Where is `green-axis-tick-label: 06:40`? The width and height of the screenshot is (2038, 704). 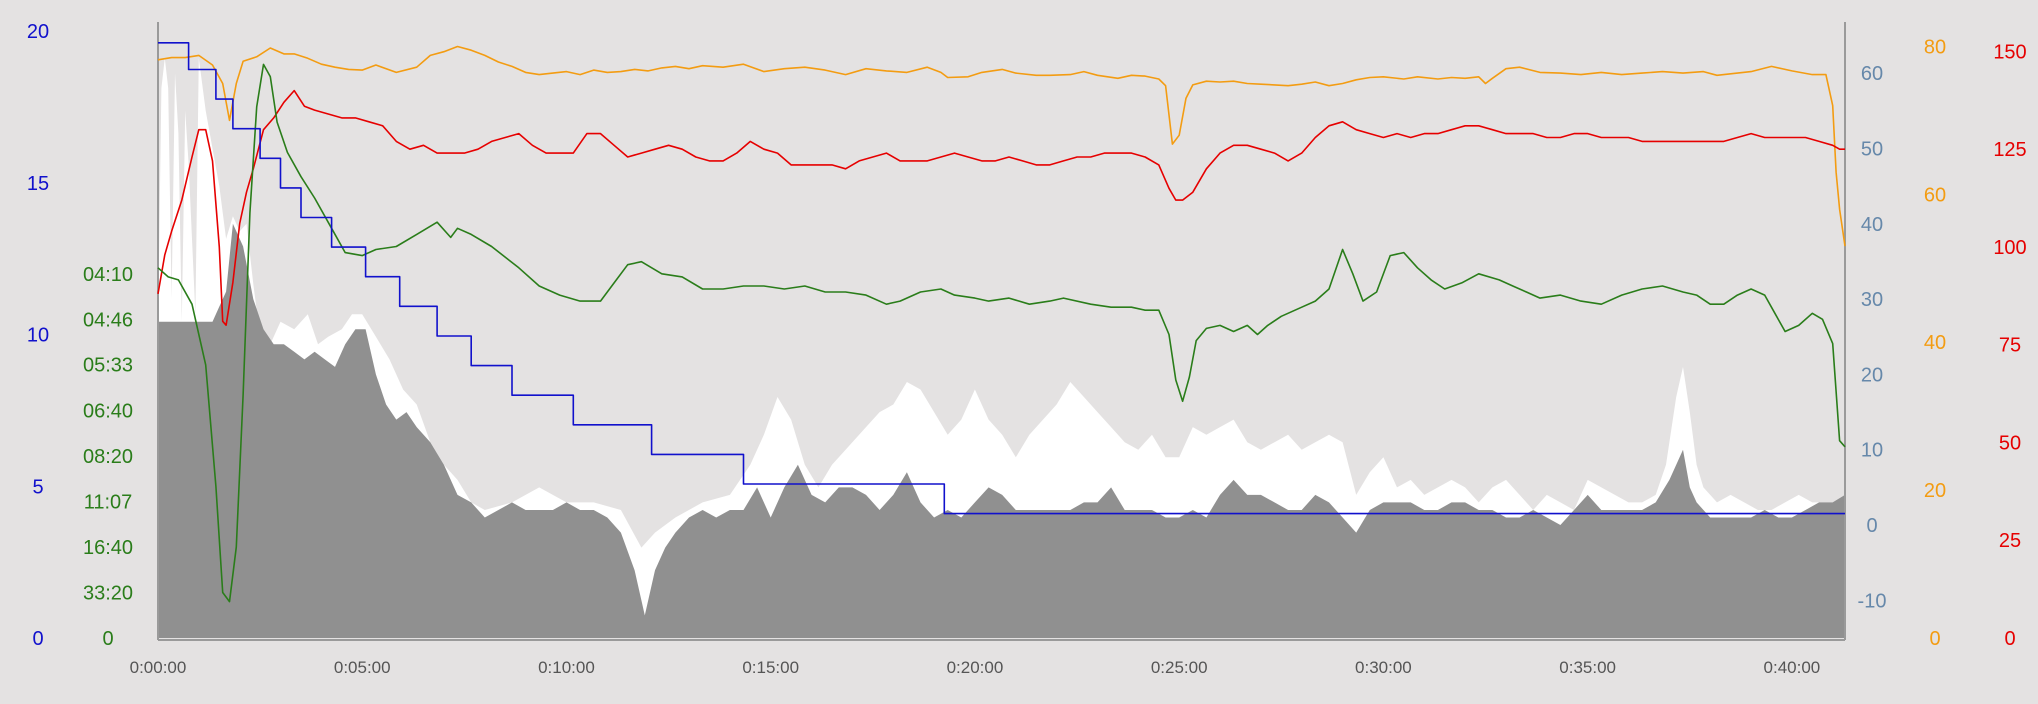 green-axis-tick-label: 06:40 is located at coordinates (108, 411).